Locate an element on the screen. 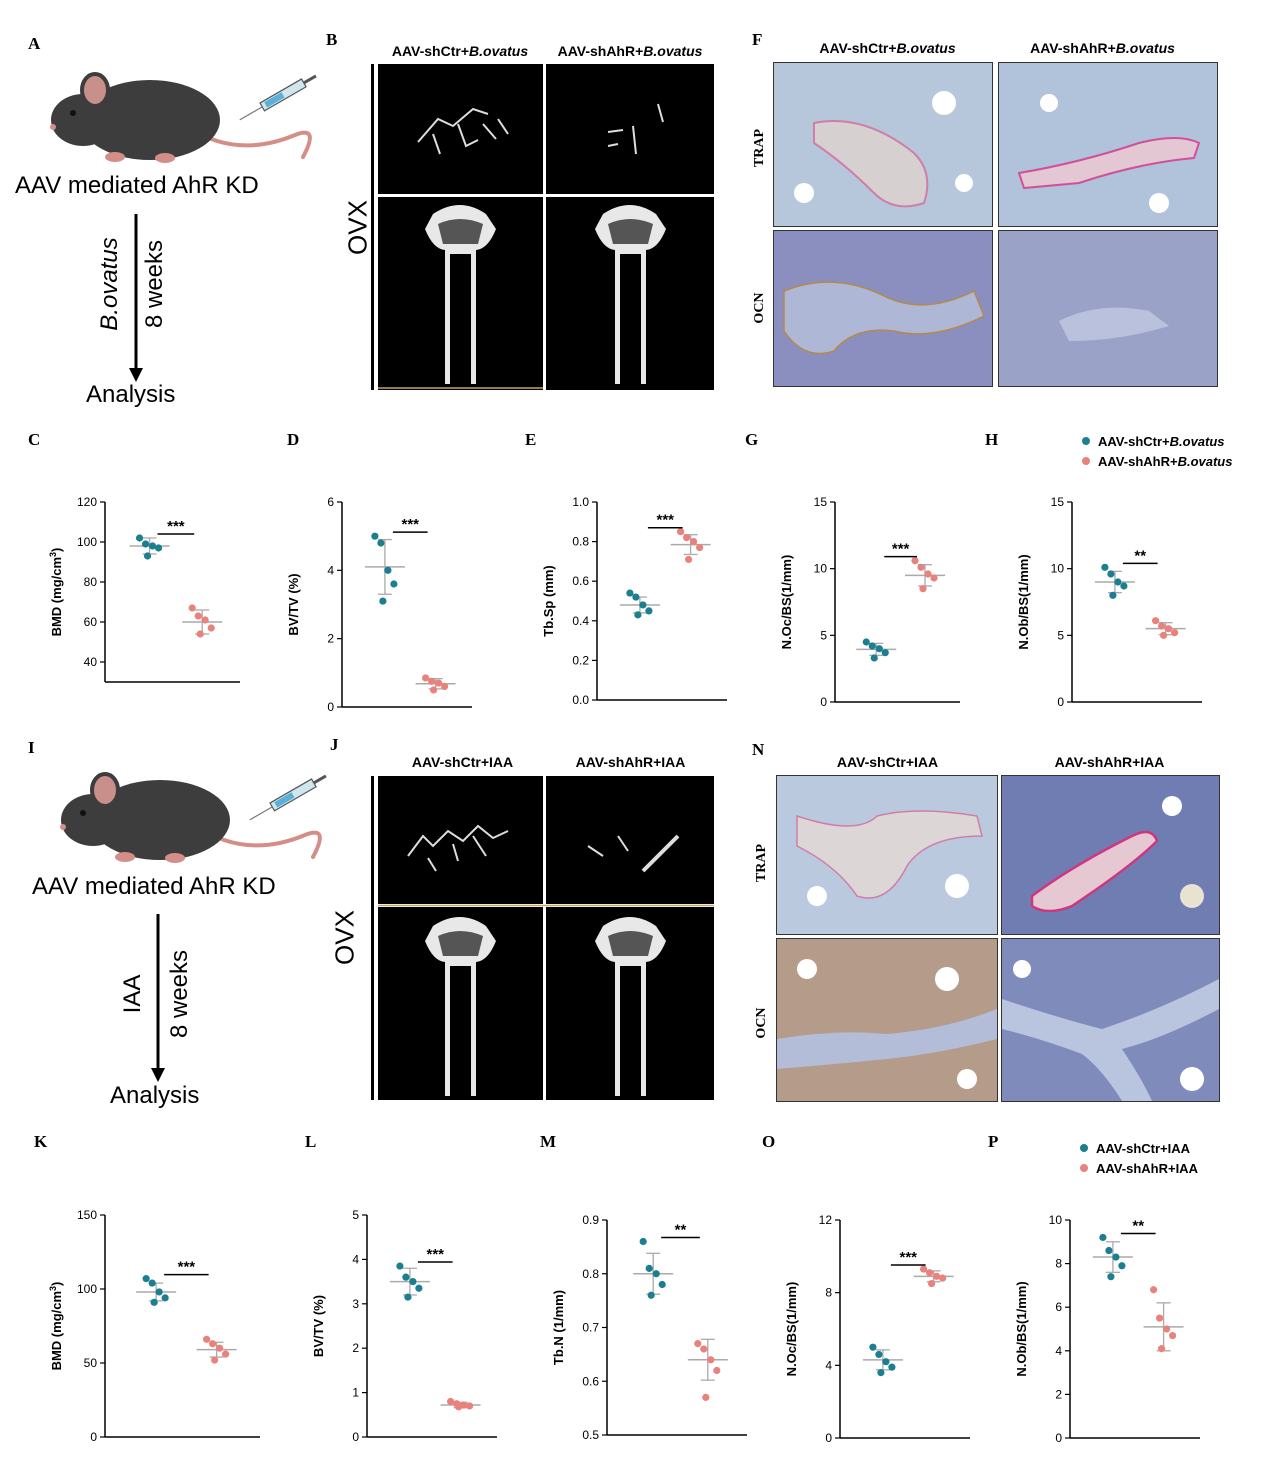  chart-bmd-top: 40 60 80 100 120 BMD (mg/cm3) *** is located at coordinates (144, 589).